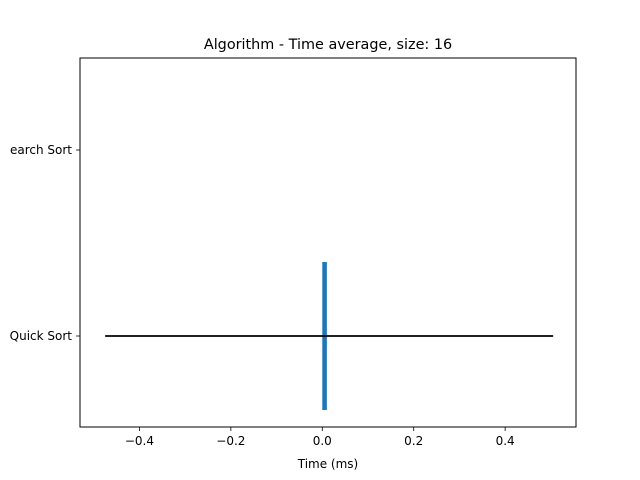  Describe the element at coordinates (413, 441) in the screenshot. I see `x-tick-label: 0.2` at that location.